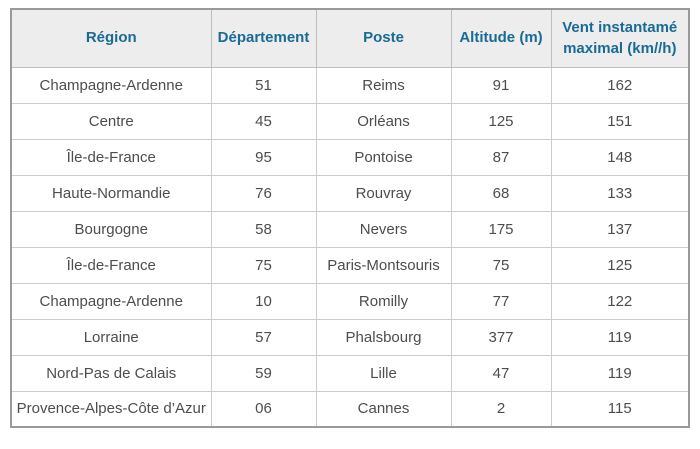  Describe the element at coordinates (263, 373) in the screenshot. I see `cell-departement: 59` at that location.